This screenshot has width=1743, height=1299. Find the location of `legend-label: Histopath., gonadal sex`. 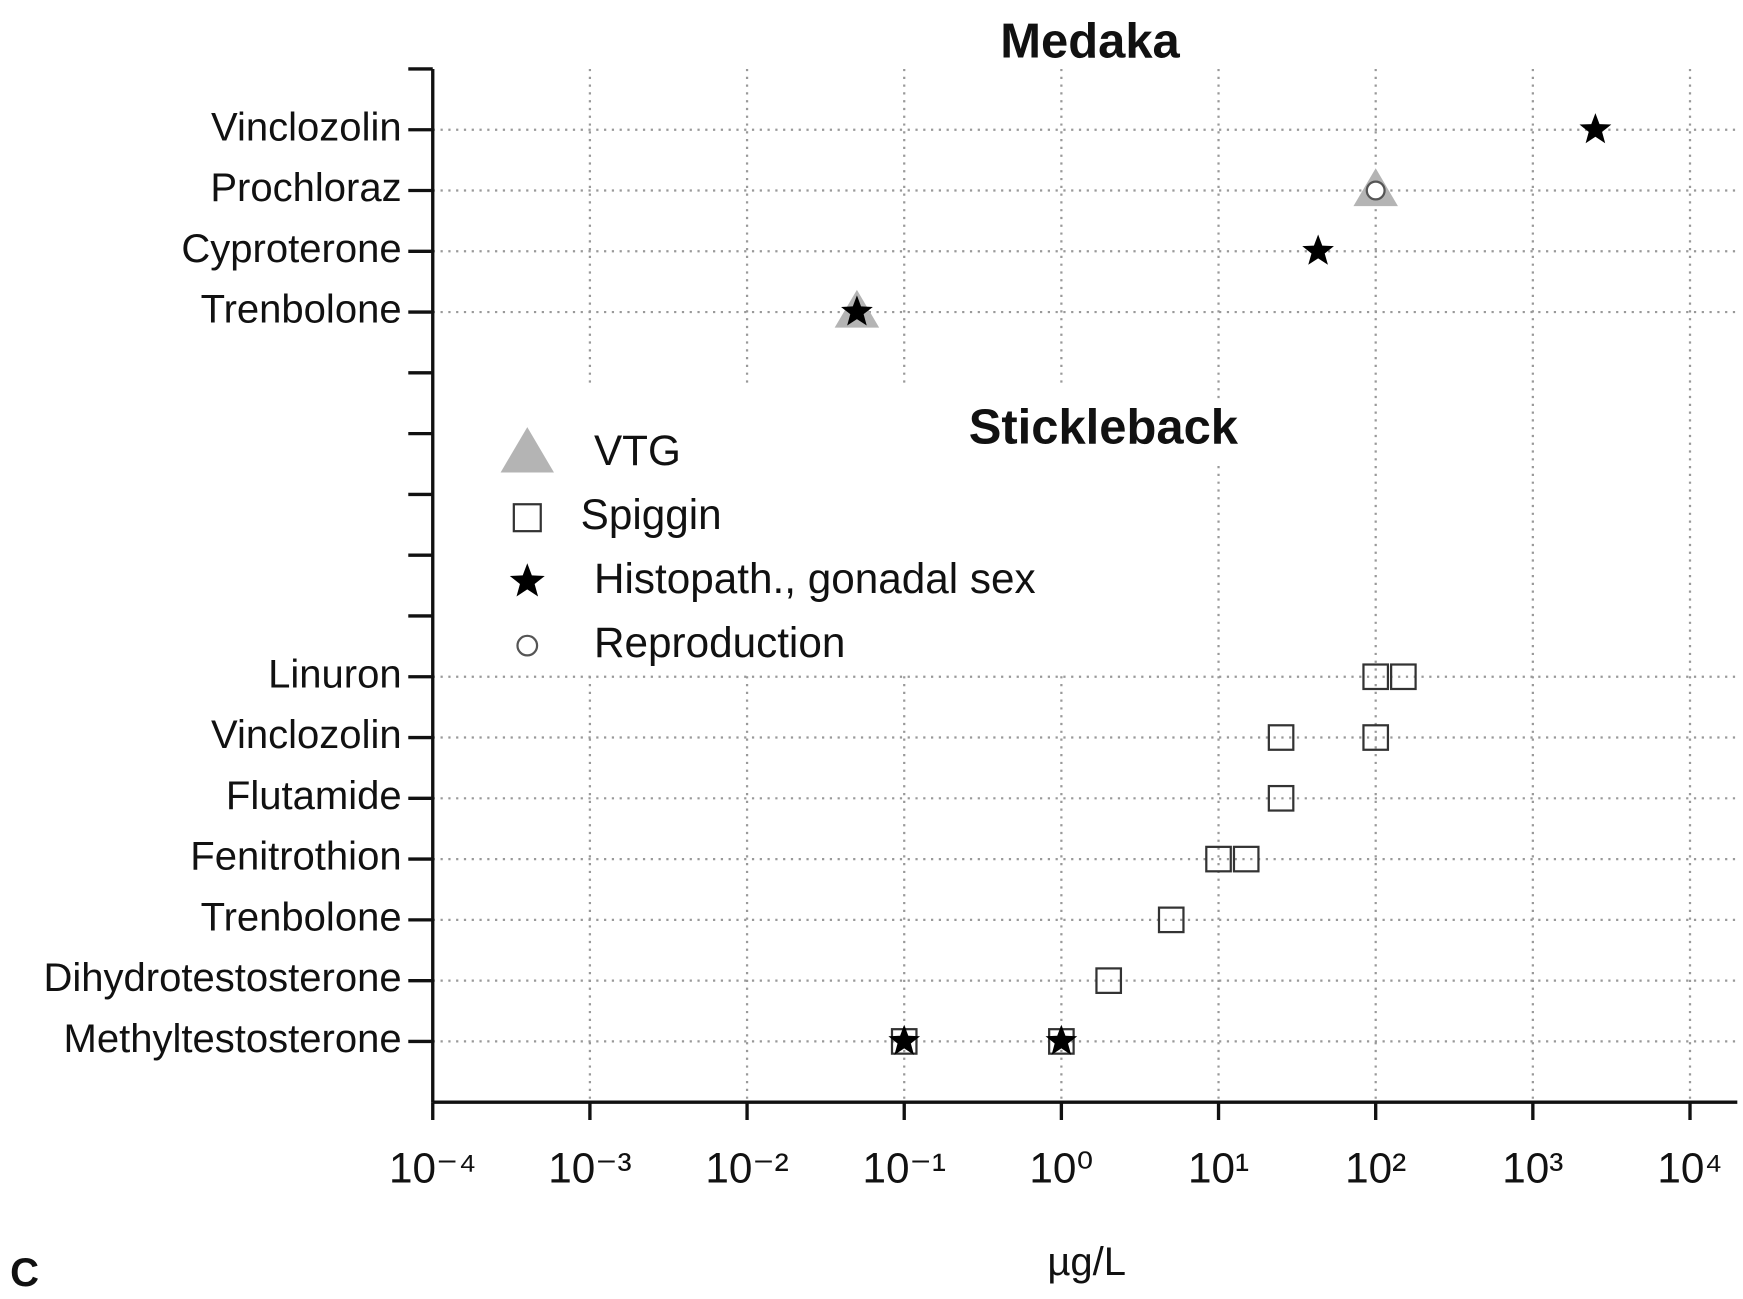

legend-label: Histopath., gonadal sex is located at coordinates (815, 578).